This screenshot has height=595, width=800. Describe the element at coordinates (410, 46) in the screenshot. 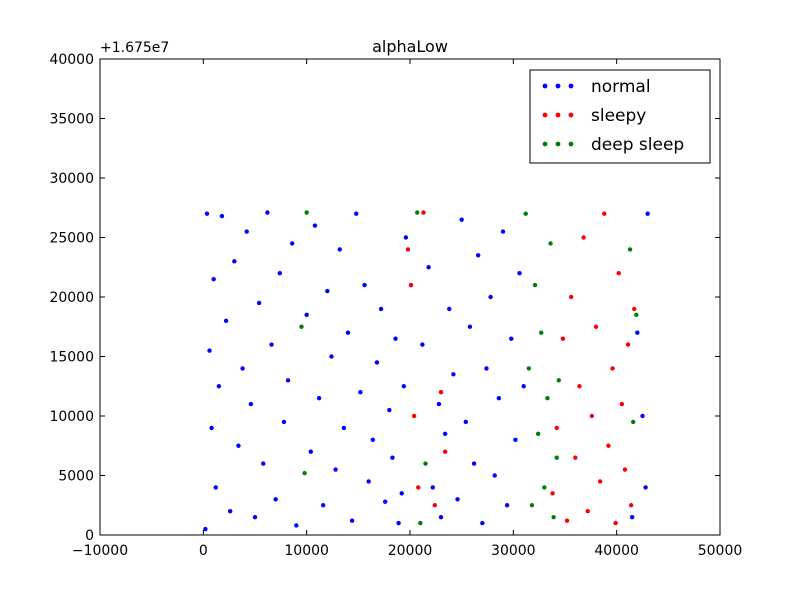

I see `chart-title: alphaLow` at that location.